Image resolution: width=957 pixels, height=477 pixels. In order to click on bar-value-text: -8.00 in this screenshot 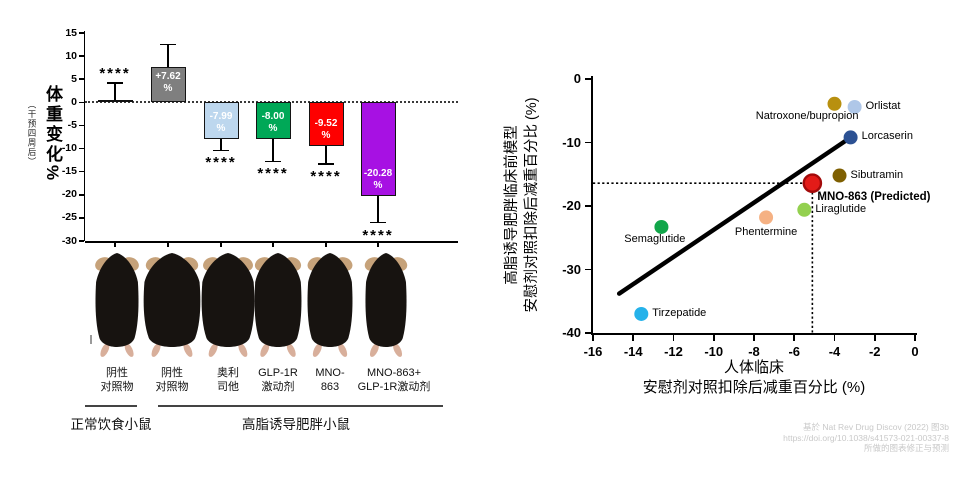, I will do `click(273, 117)`.